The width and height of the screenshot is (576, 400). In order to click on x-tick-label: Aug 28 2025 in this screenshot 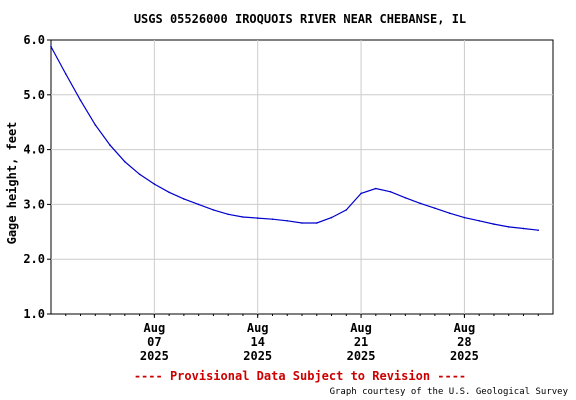, I will do `click(464, 342)`.